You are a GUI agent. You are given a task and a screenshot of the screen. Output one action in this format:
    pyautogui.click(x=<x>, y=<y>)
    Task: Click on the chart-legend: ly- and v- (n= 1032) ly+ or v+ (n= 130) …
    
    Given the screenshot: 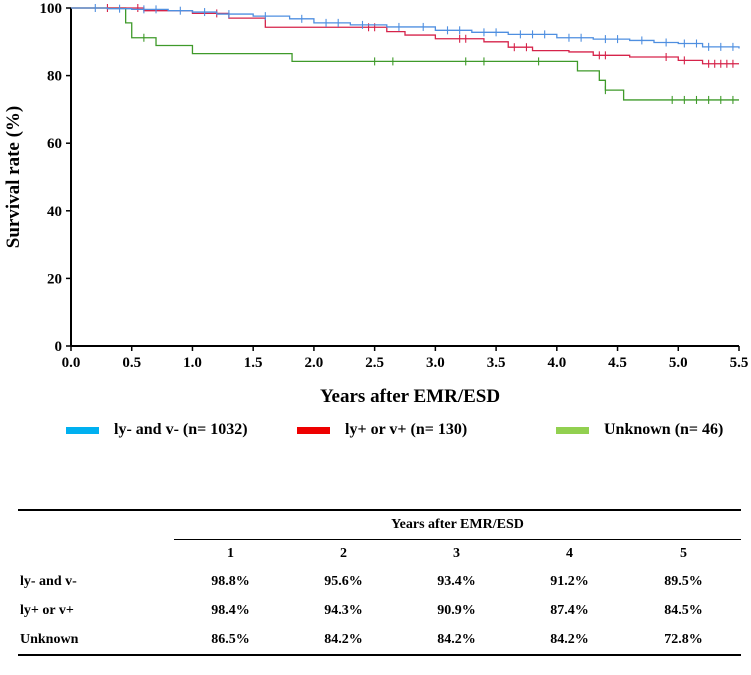 What is the action you would take?
    pyautogui.click(x=375, y=433)
    